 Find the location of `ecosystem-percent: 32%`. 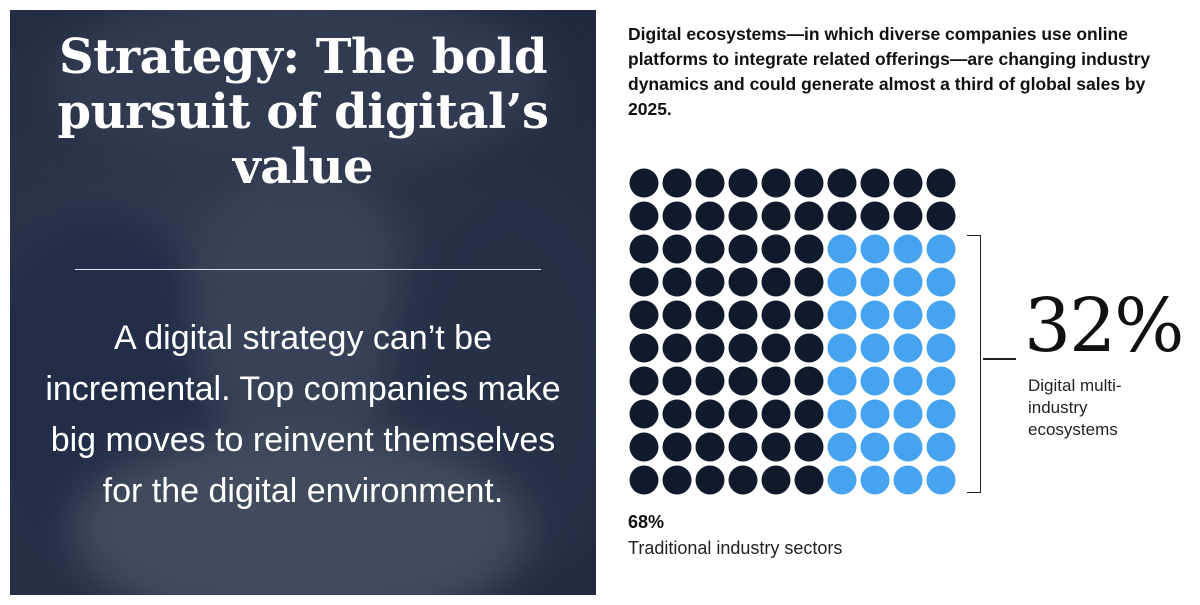

ecosystem-percent: 32% is located at coordinates (1104, 326).